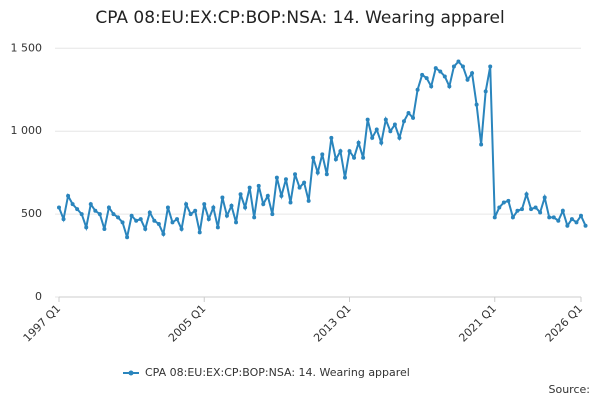  What do you see at coordinates (564, 323) in the screenshot?
I see `x-tick-label: 2026 Q1` at bounding box center [564, 323].